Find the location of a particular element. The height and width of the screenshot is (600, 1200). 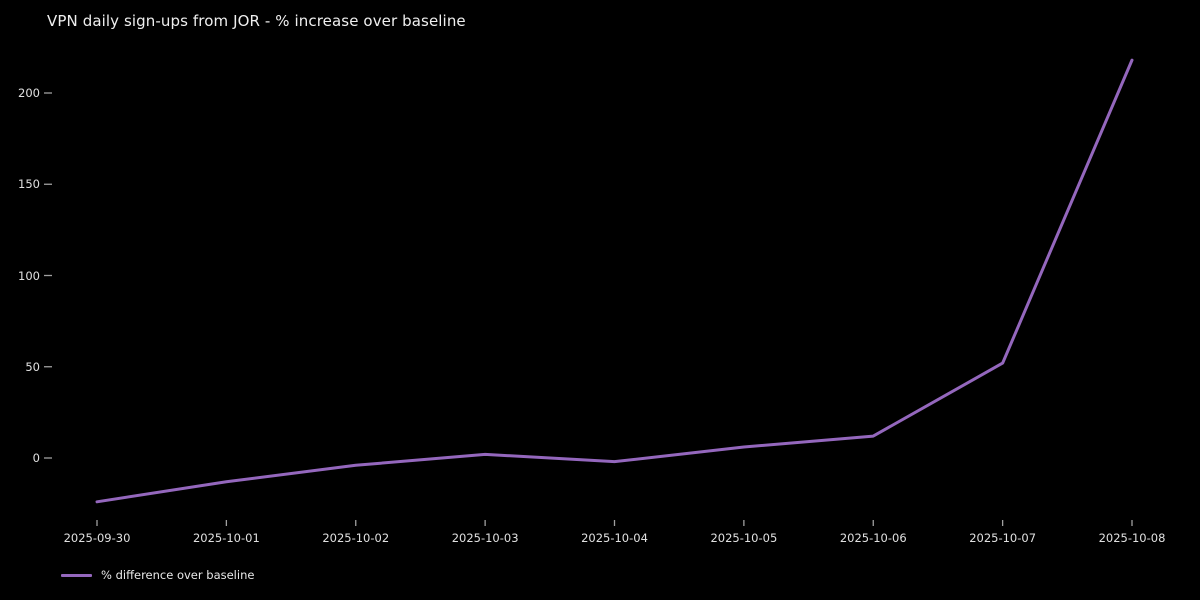

legend-label: % difference over baseline is located at coordinates (178, 575).